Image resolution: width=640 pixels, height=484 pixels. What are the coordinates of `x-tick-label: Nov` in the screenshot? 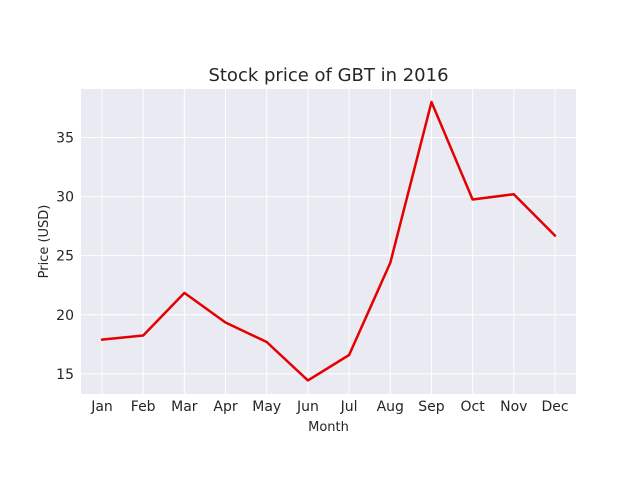 It's located at (513, 407).